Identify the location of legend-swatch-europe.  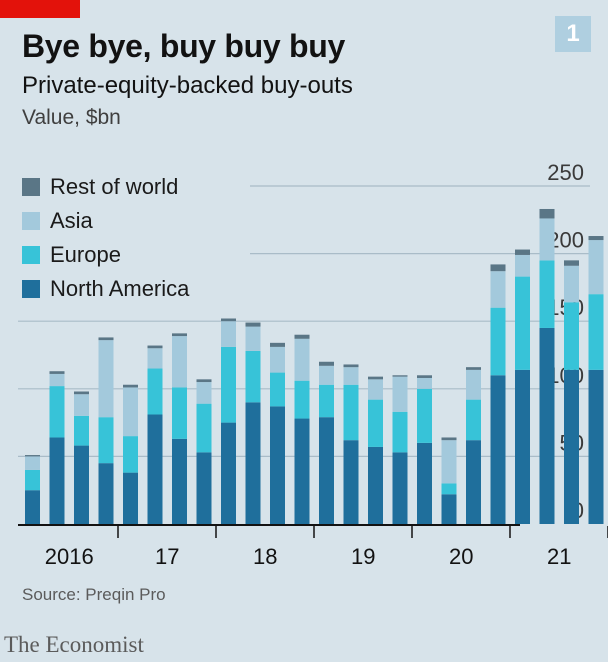
(31, 255).